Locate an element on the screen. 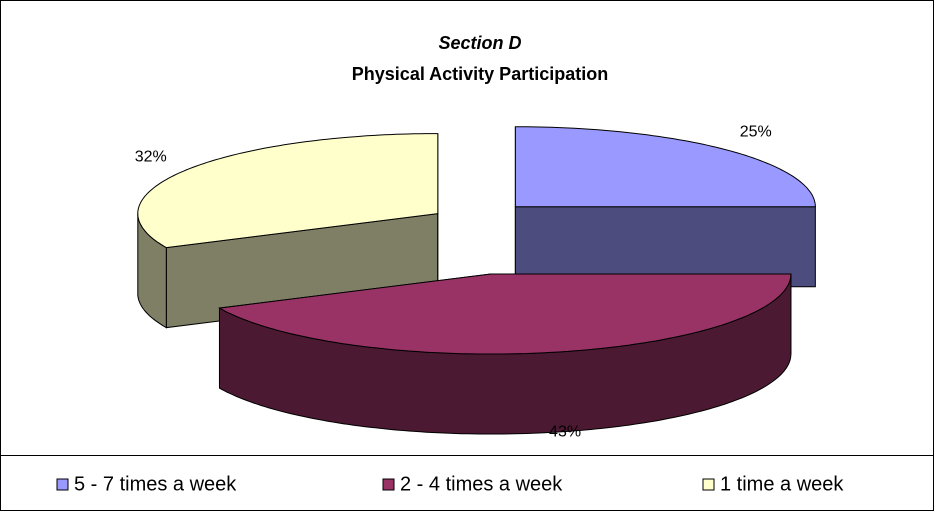  data-label: 43% is located at coordinates (565, 432).